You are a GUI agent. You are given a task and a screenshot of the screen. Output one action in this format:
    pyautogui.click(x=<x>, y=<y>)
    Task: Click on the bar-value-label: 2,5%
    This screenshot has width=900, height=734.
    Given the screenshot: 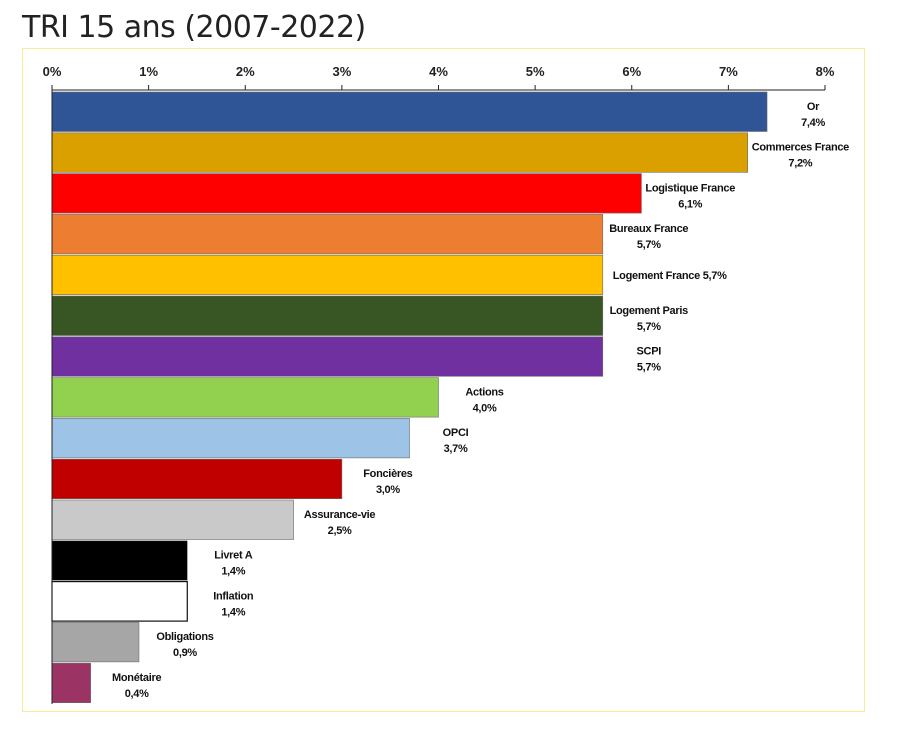 What is the action you would take?
    pyautogui.click(x=340, y=531)
    